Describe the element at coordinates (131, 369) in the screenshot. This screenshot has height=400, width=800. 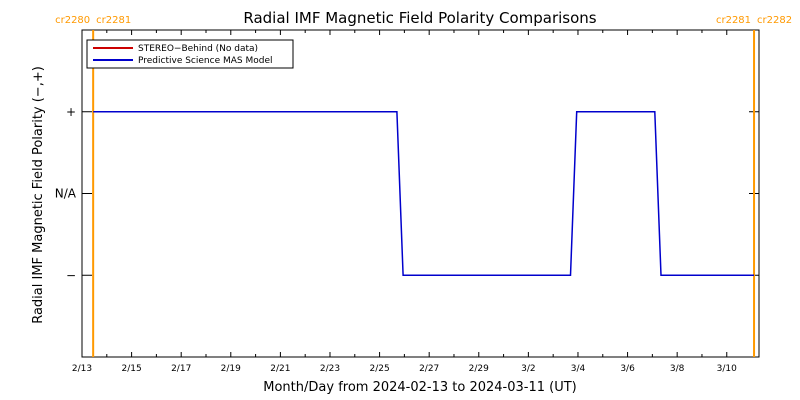
I see `x-tick-label: 2/15` at that location.